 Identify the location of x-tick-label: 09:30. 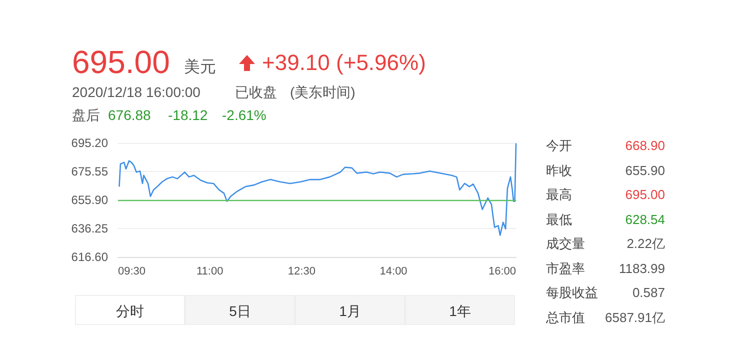
(132, 272).